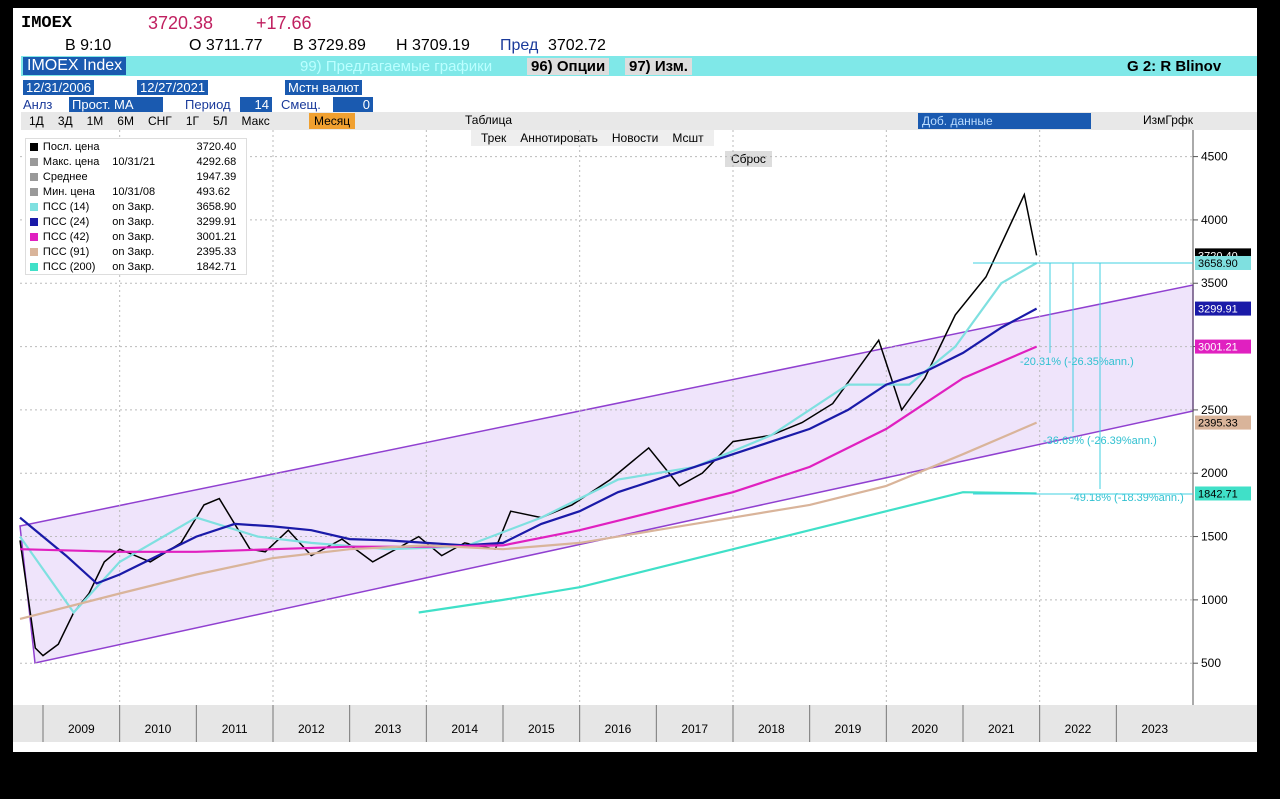 This screenshot has height=799, width=1280. What do you see at coordinates (136, 266) in the screenshot?
I see `legend-row: ПСС (200) on Закр. 1842.71` at bounding box center [136, 266].